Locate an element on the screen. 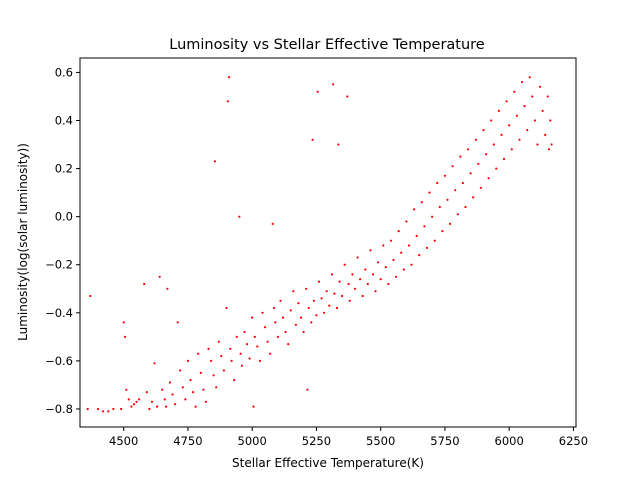 This screenshot has width=640, height=480. x-axis-ticks: 4500 4750 5000 5250 5500 5750 6000 6250 is located at coordinates (348, 437).